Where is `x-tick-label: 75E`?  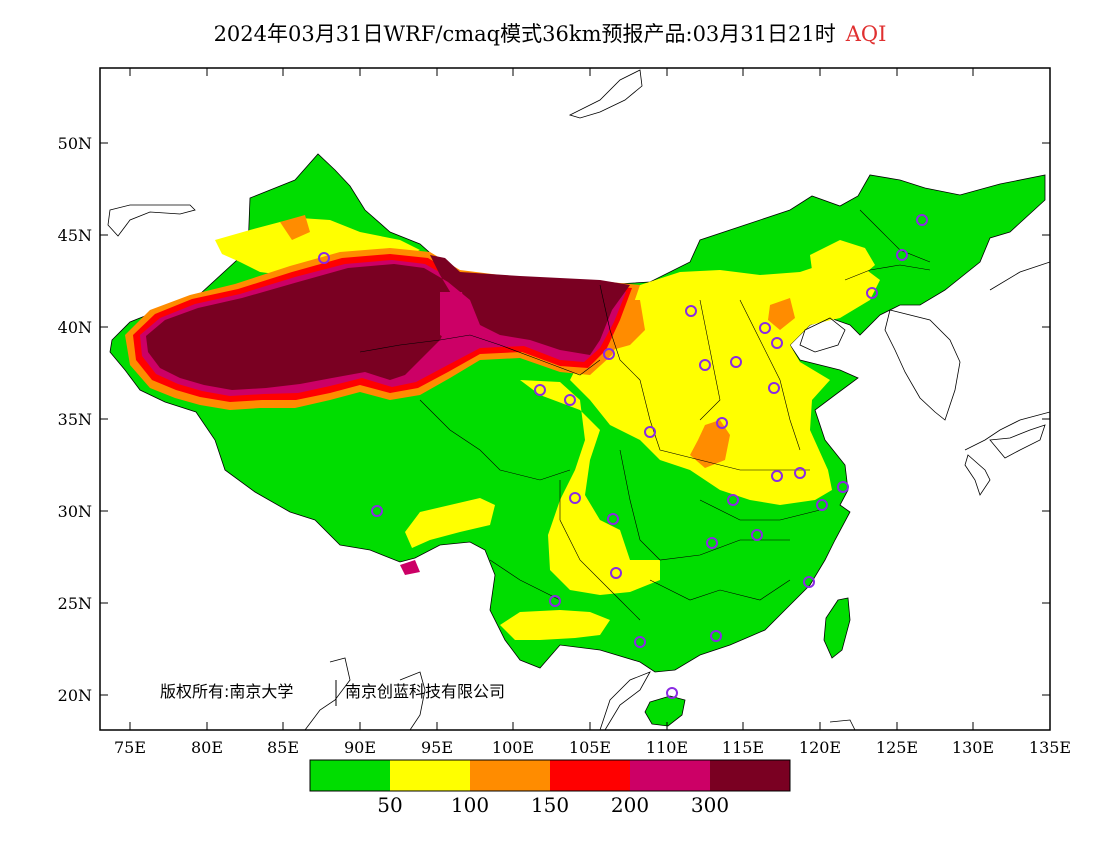
x-tick-label: 75E is located at coordinates (130, 747).